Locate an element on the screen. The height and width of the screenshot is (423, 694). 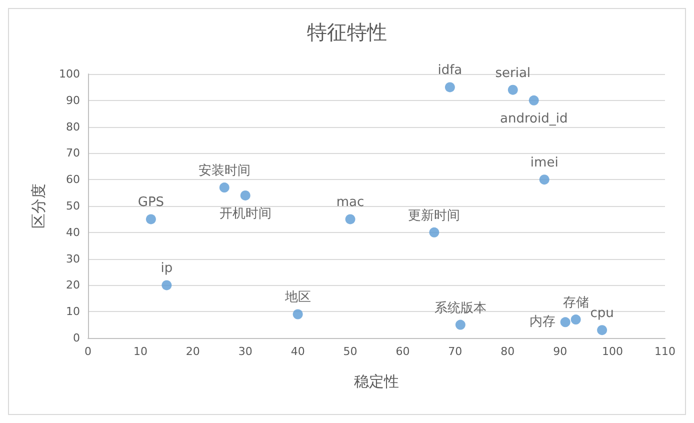
chart-title: 特征特性 is located at coordinates (347, 32).